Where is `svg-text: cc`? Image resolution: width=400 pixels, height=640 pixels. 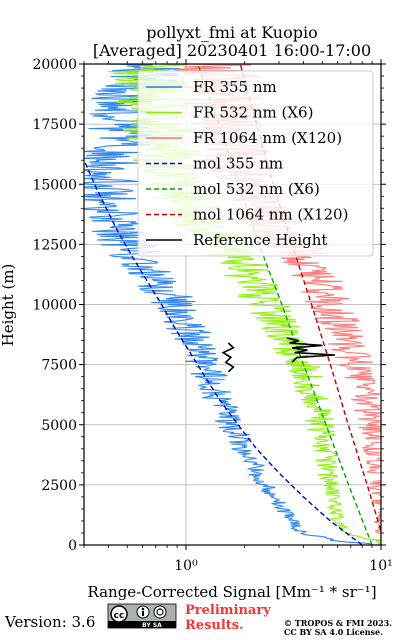 svg-text: cc is located at coordinates (119, 616).